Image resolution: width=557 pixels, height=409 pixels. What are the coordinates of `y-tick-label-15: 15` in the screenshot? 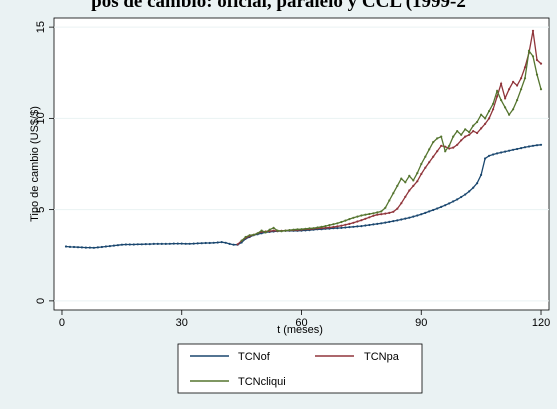 It's located at (41, 27).